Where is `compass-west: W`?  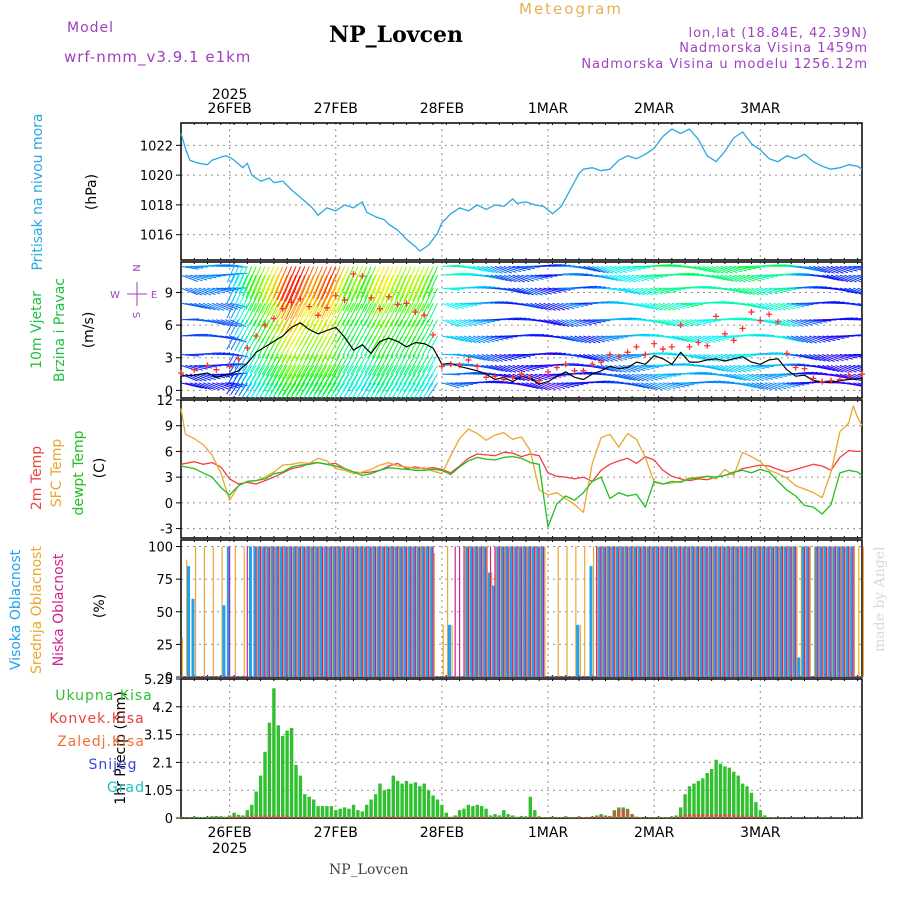
compass-west: W is located at coordinates (115, 295).